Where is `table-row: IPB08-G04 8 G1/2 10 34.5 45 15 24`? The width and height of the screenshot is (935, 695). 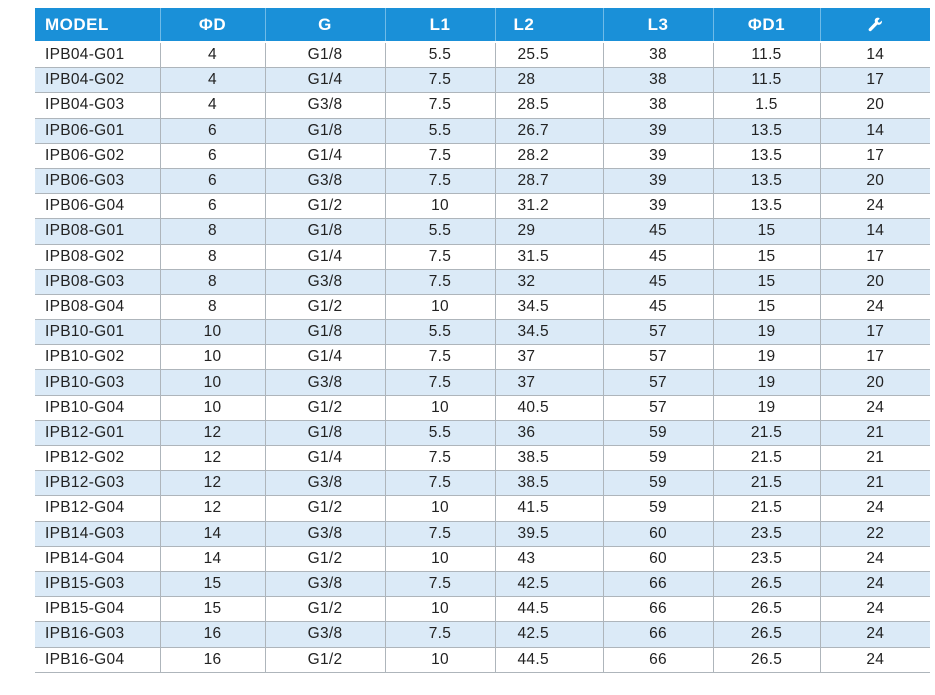 table-row: IPB08-G04 8 G1/2 10 34.5 45 15 24 is located at coordinates (482, 307).